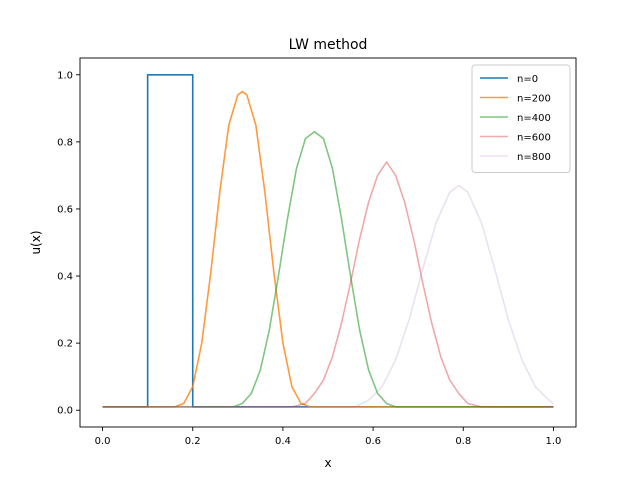  I want to click on x-tick-label: 0.0, so click(103, 441).